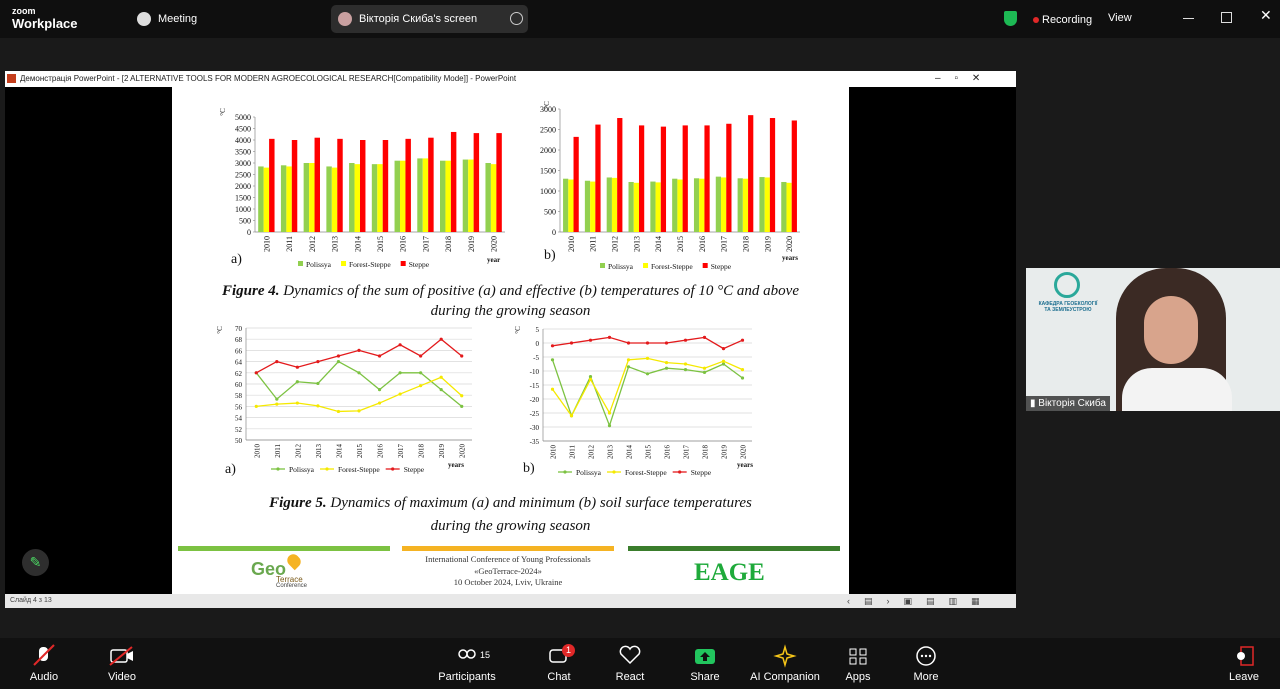 This screenshot has width=1280, height=689. I want to click on more-icon, so click(926, 656).